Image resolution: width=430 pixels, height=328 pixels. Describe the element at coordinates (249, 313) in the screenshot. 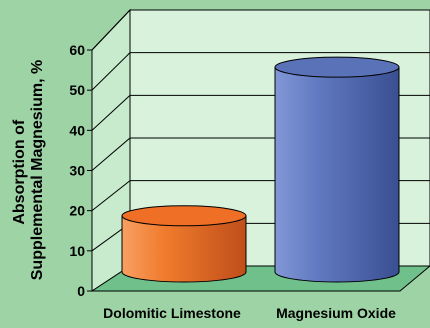

I see `x-axis-labels: Dolomitic Limestone Magnesium Oxide` at that location.